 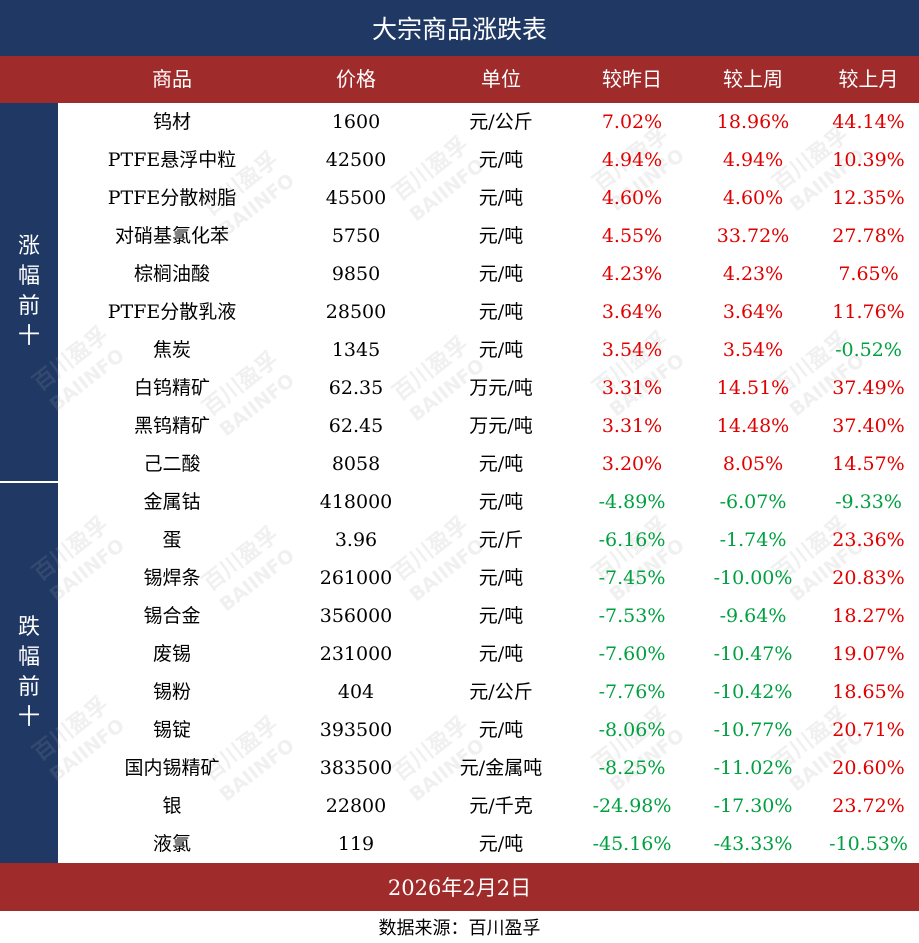 I want to click on table-row: 金属钴 418000 元/吨 -4.89% -6.07% -9.33%, so click(x=488, y=502).